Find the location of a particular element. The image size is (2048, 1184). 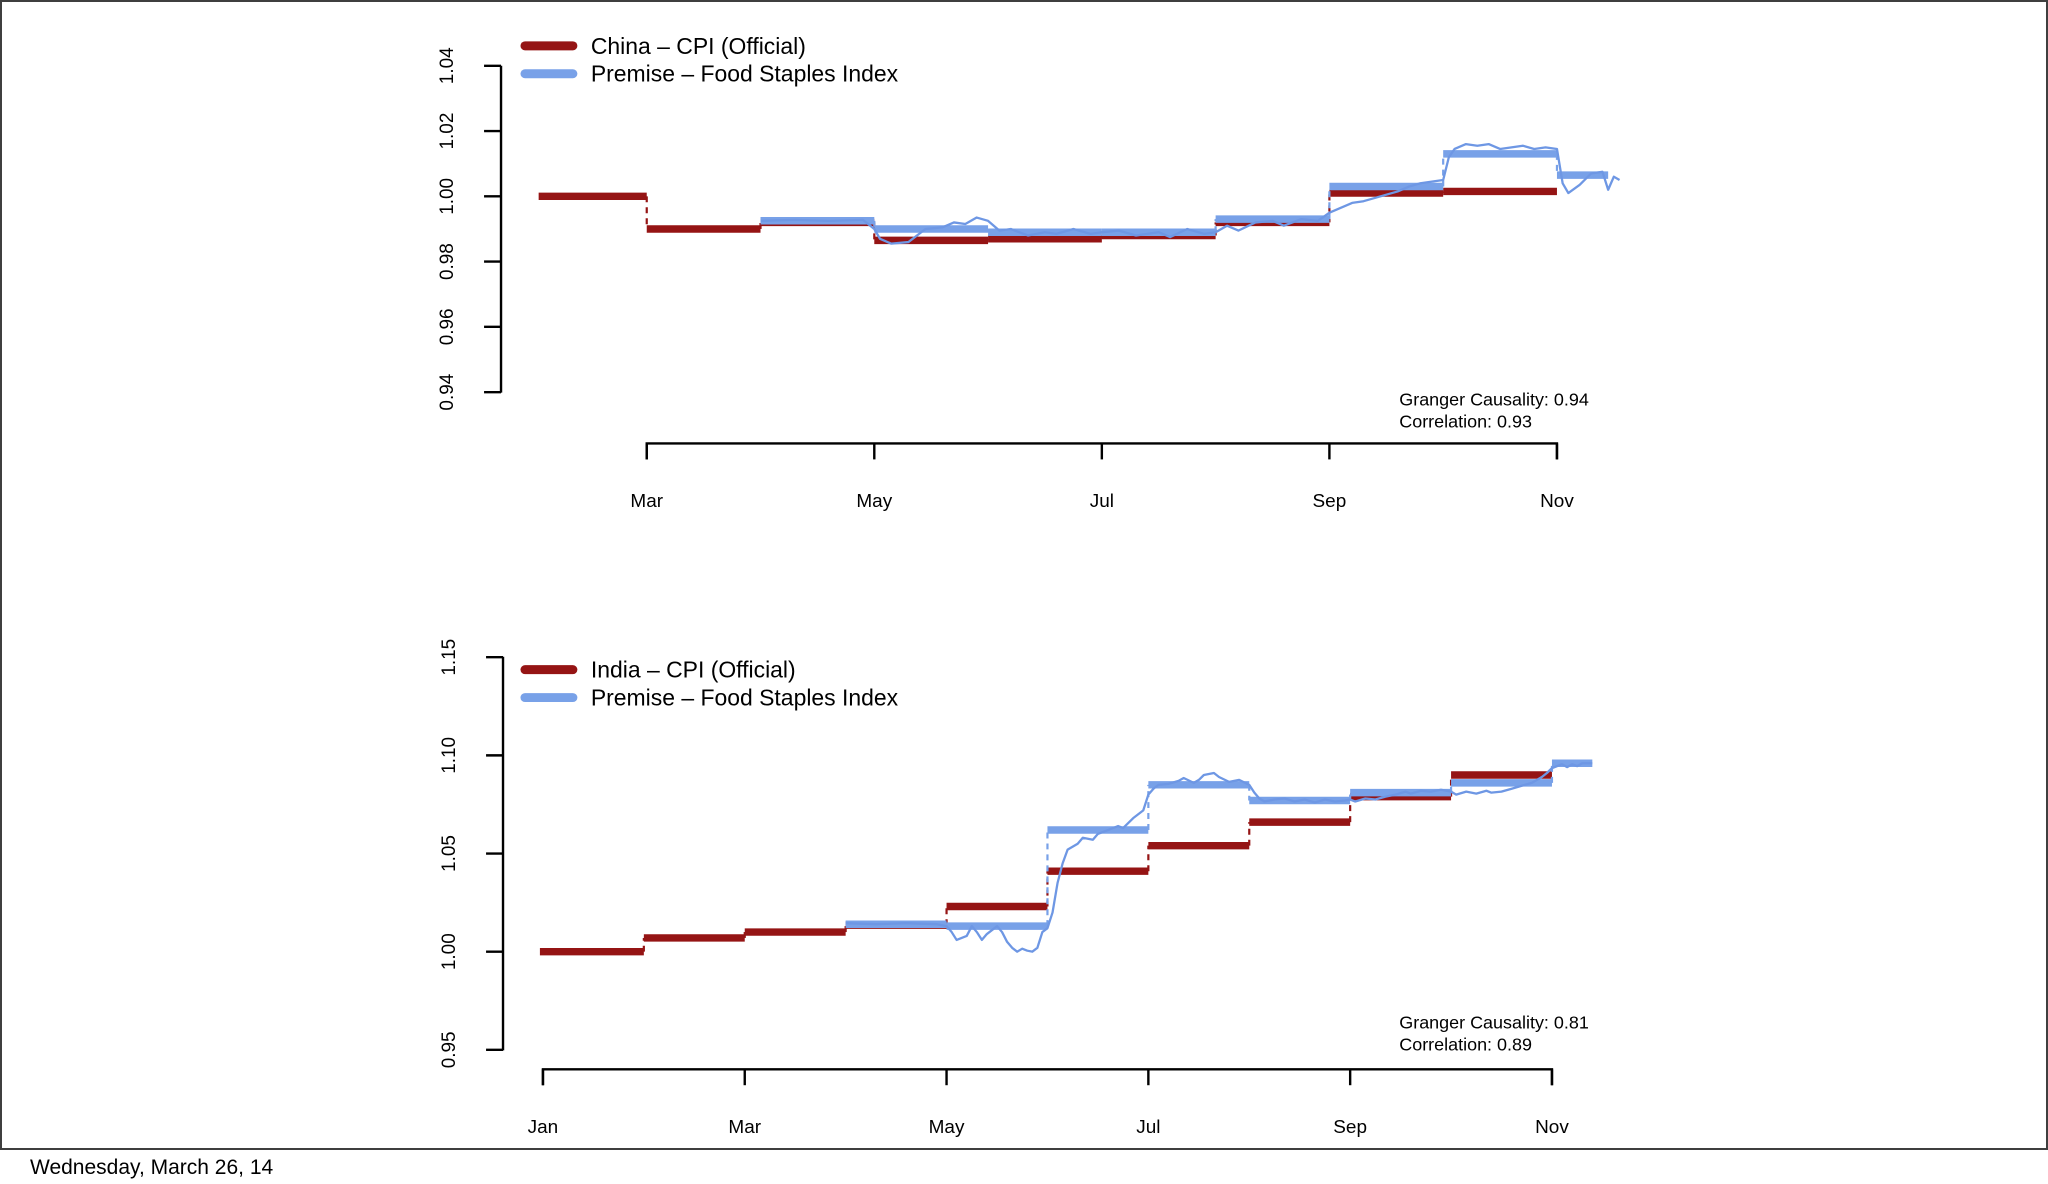

y-tick-label: 0.94 is located at coordinates (447, 392).